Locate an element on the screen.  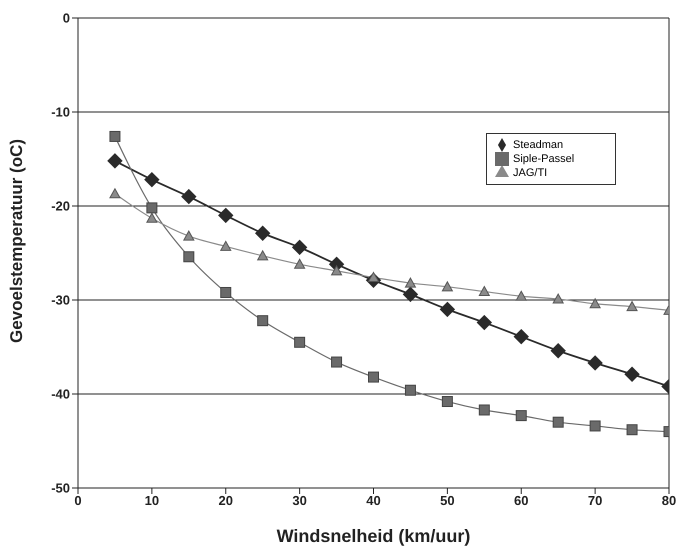
legend-label: JAG/TI is located at coordinates (530, 172).